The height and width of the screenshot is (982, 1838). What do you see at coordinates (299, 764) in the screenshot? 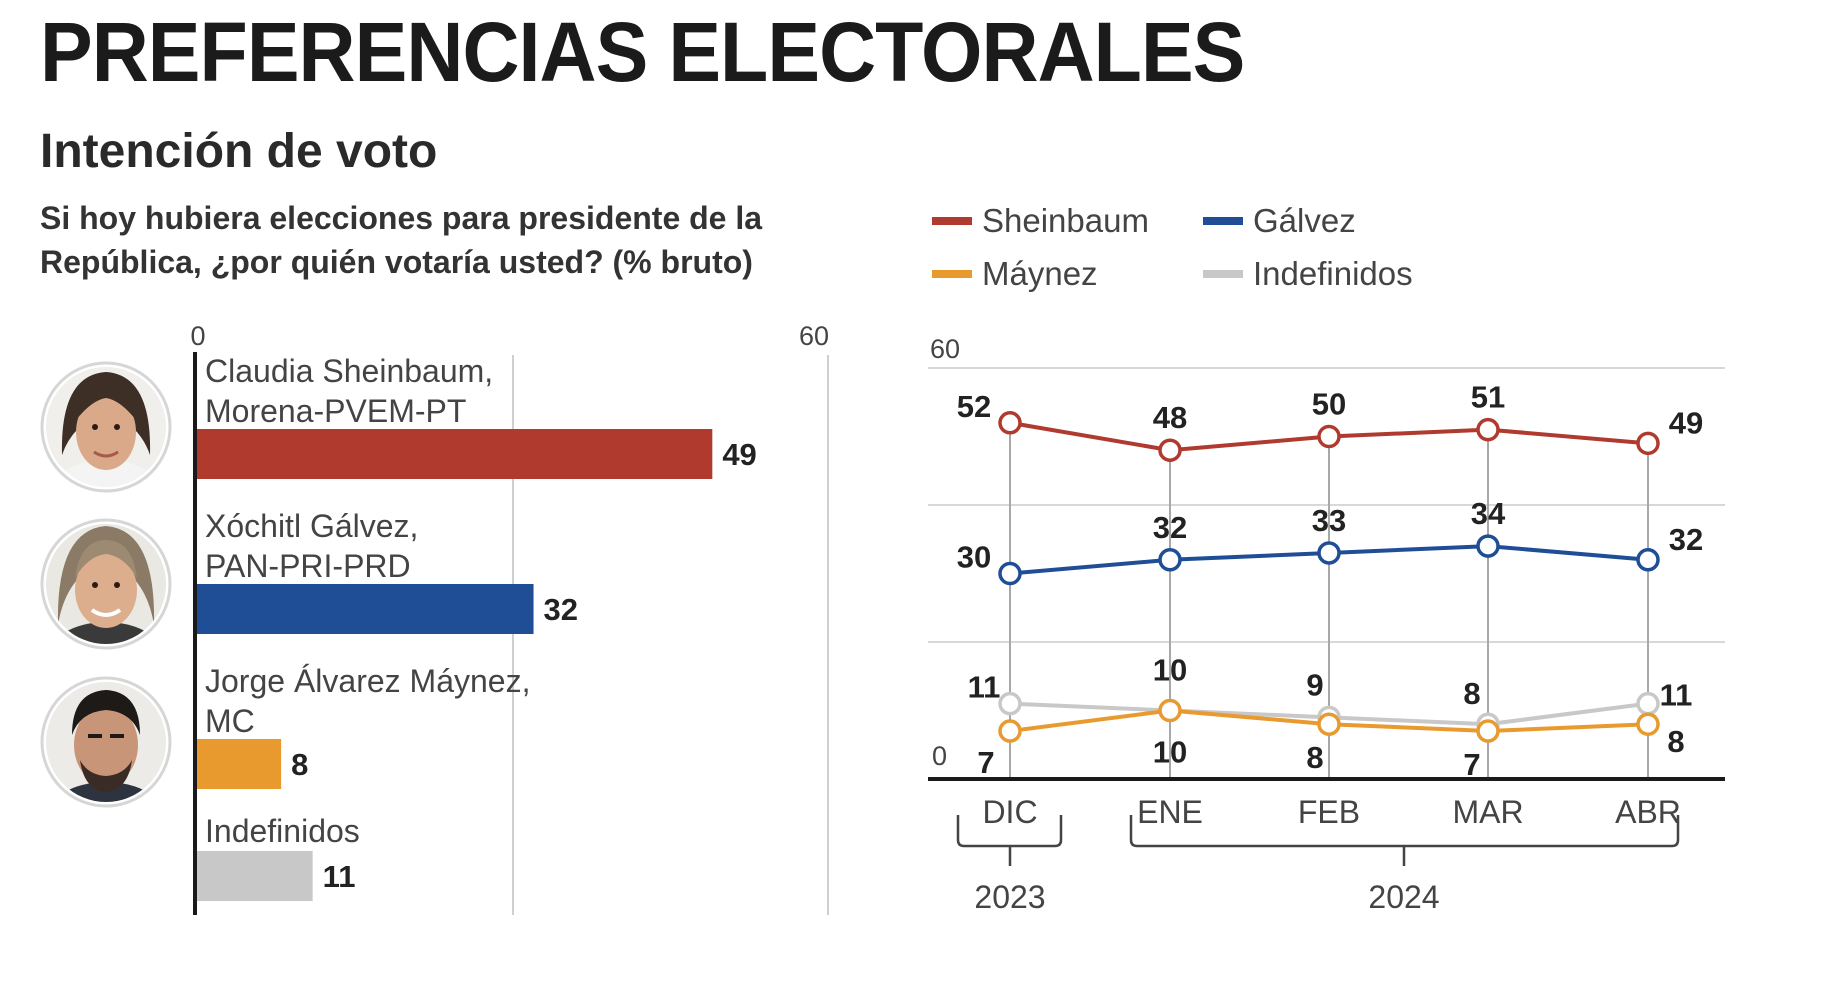
I see `bar-value-label: 8` at bounding box center [299, 764].